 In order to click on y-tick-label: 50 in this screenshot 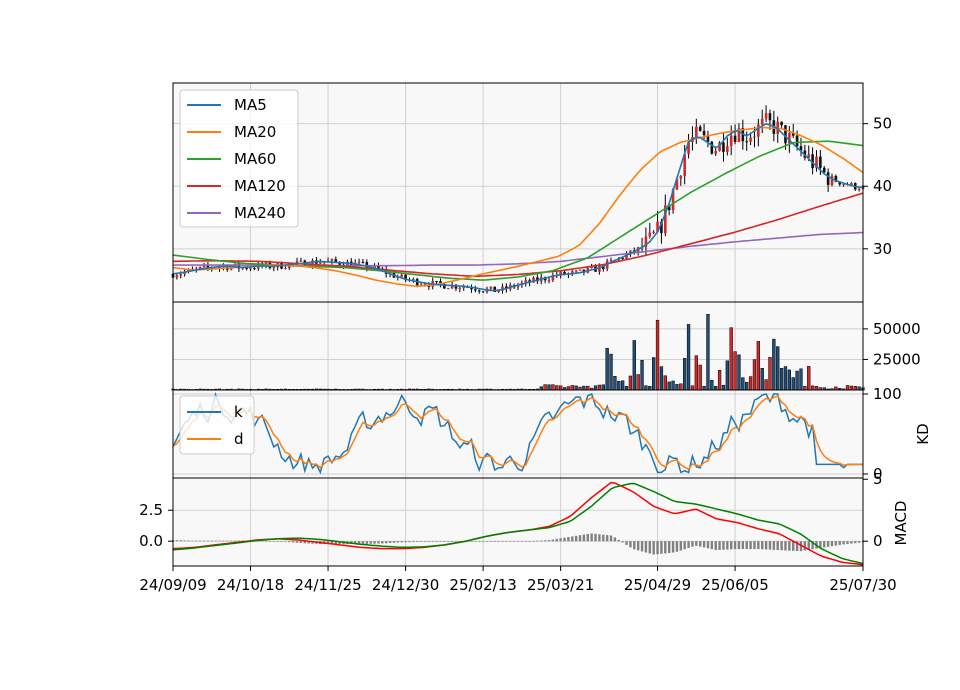, I will do `click(882, 124)`.